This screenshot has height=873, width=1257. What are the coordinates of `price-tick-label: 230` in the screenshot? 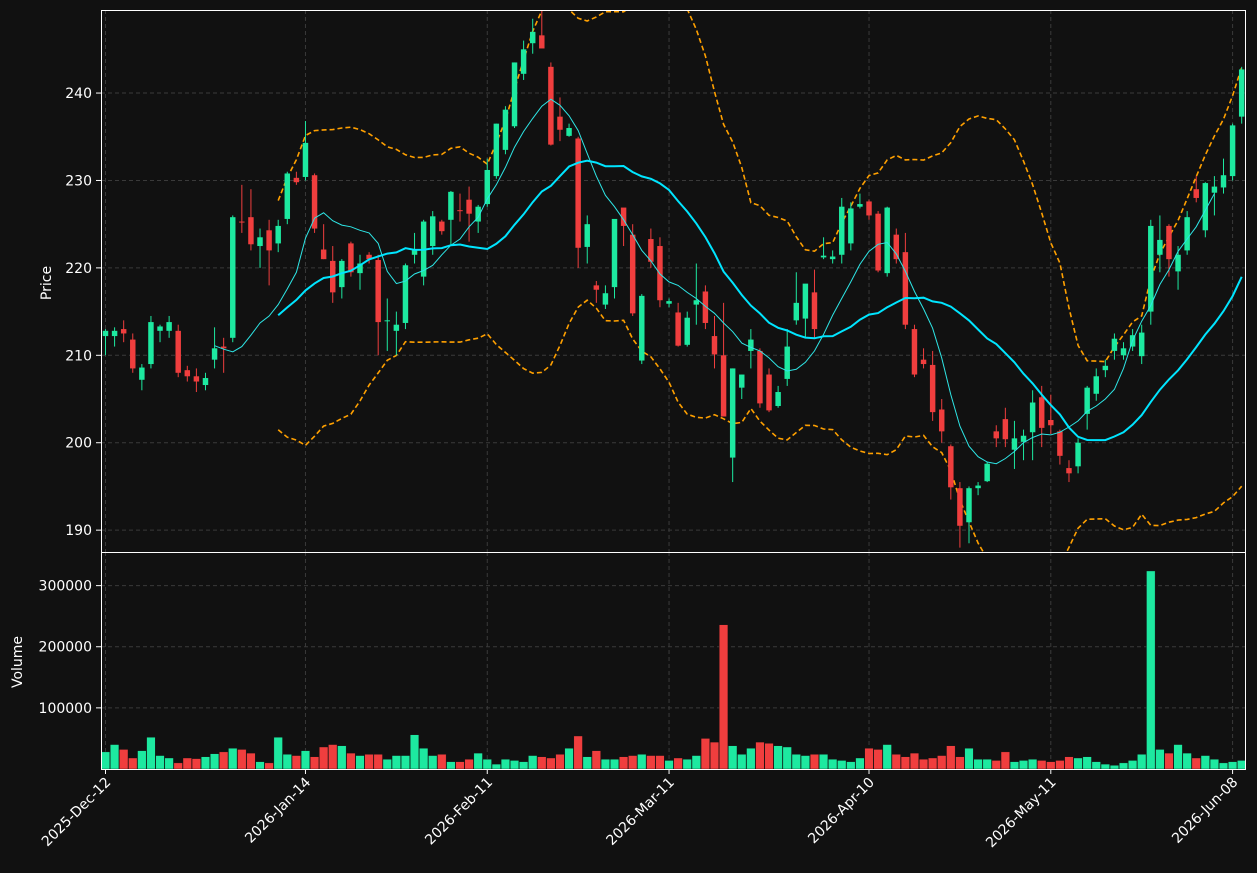 It's located at (78, 181).